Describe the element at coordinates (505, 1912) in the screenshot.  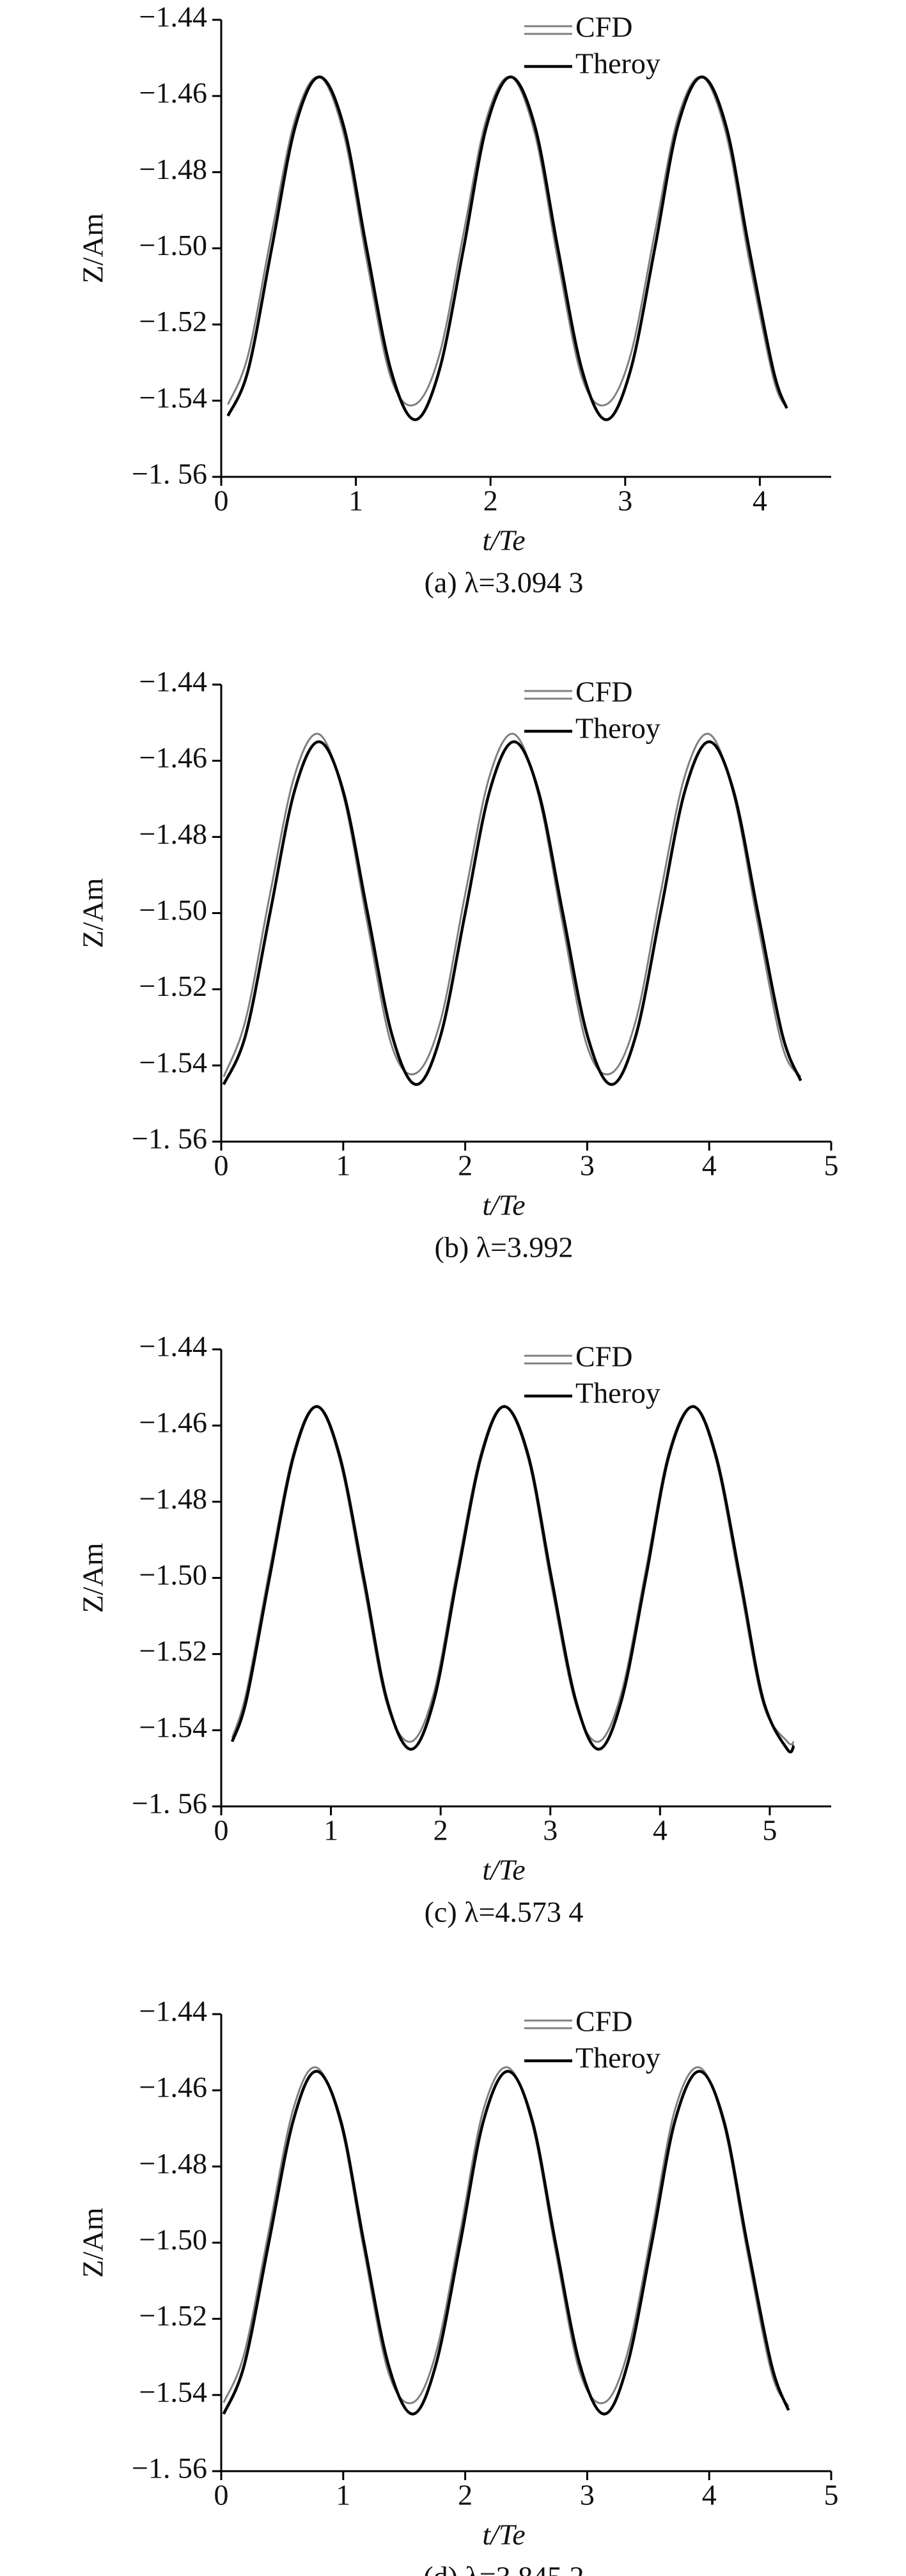
I see `caption: (c) λ=4.573 4` at that location.